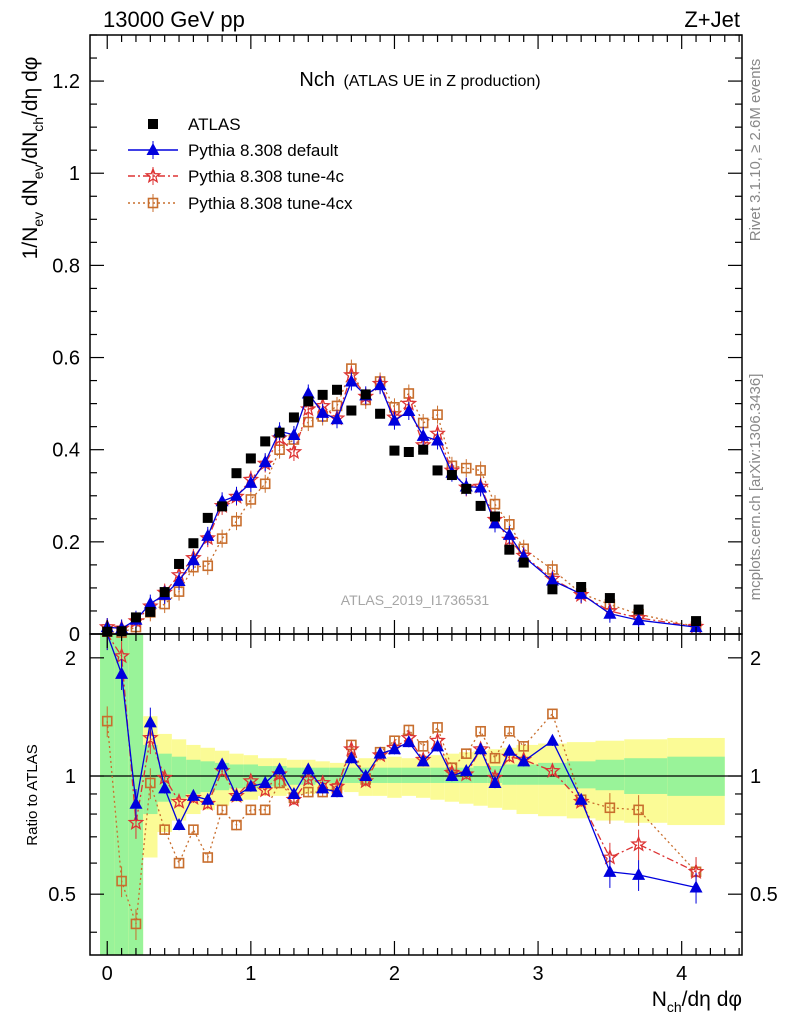  Describe the element at coordinates (538, 974) in the screenshot. I see `x-tick-label: 3` at that location.